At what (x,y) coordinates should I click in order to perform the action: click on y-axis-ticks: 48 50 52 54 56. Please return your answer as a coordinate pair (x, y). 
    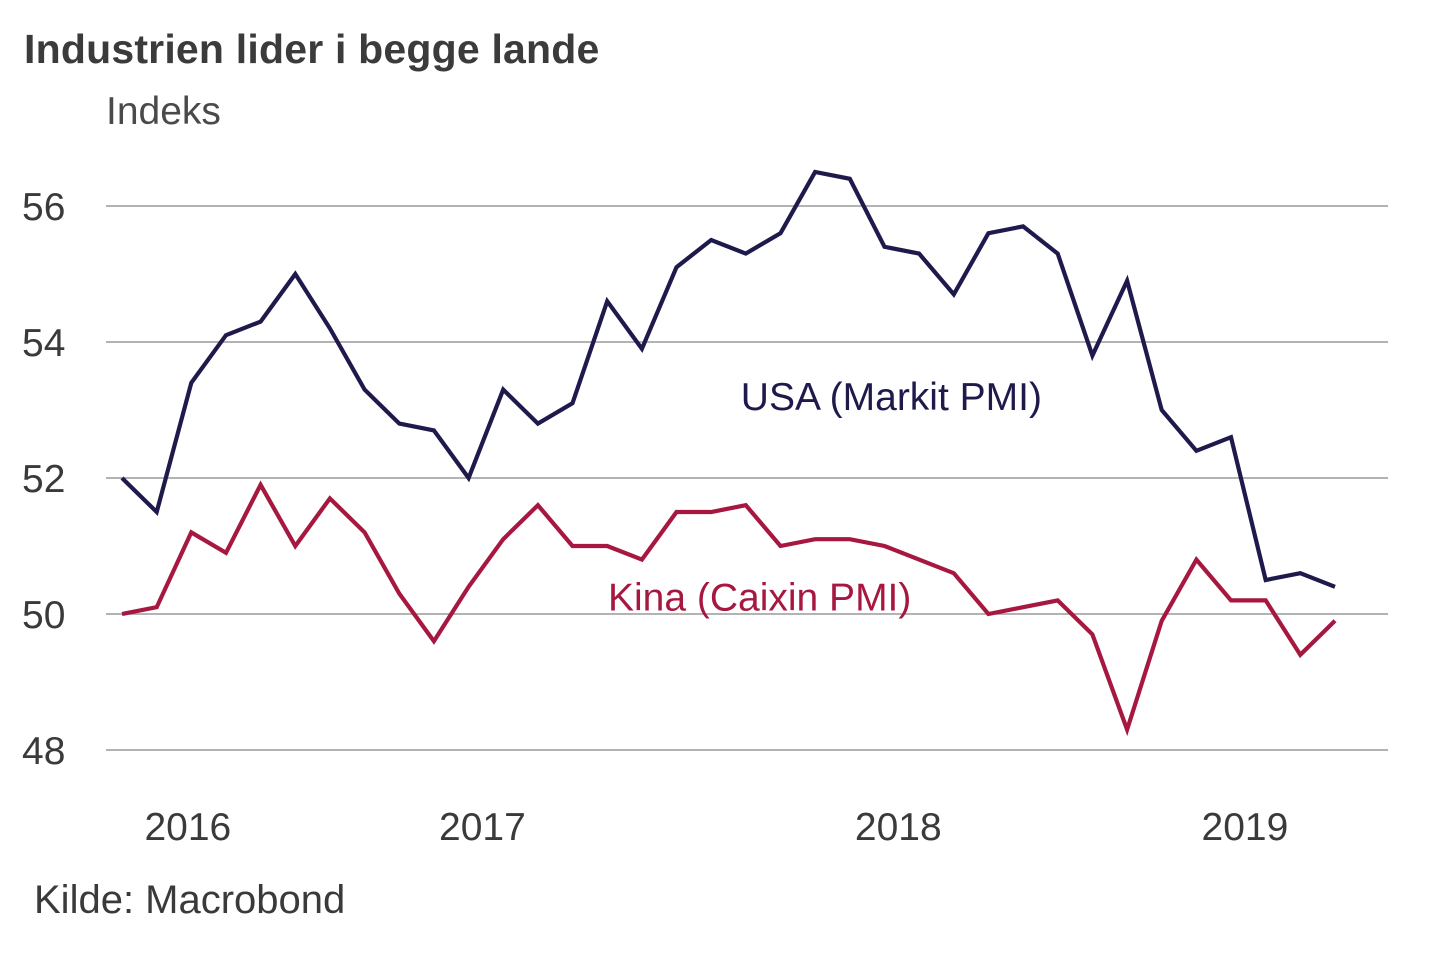
    Looking at the image, I should click on (43, 479).